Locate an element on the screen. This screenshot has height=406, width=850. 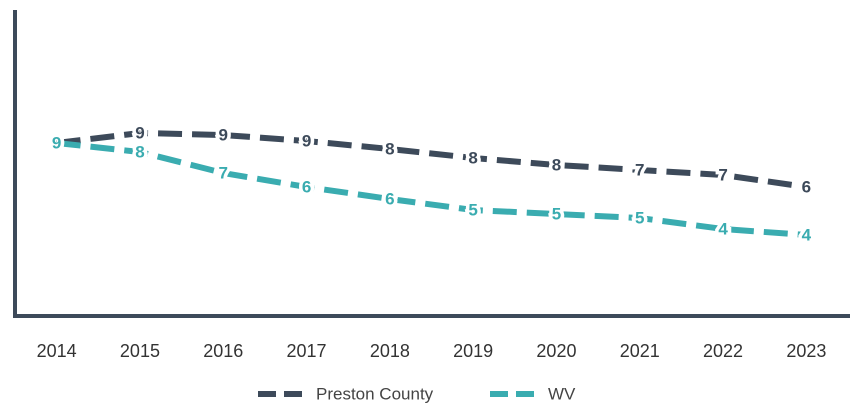
x-tick-label: 2020 is located at coordinates (556, 351).